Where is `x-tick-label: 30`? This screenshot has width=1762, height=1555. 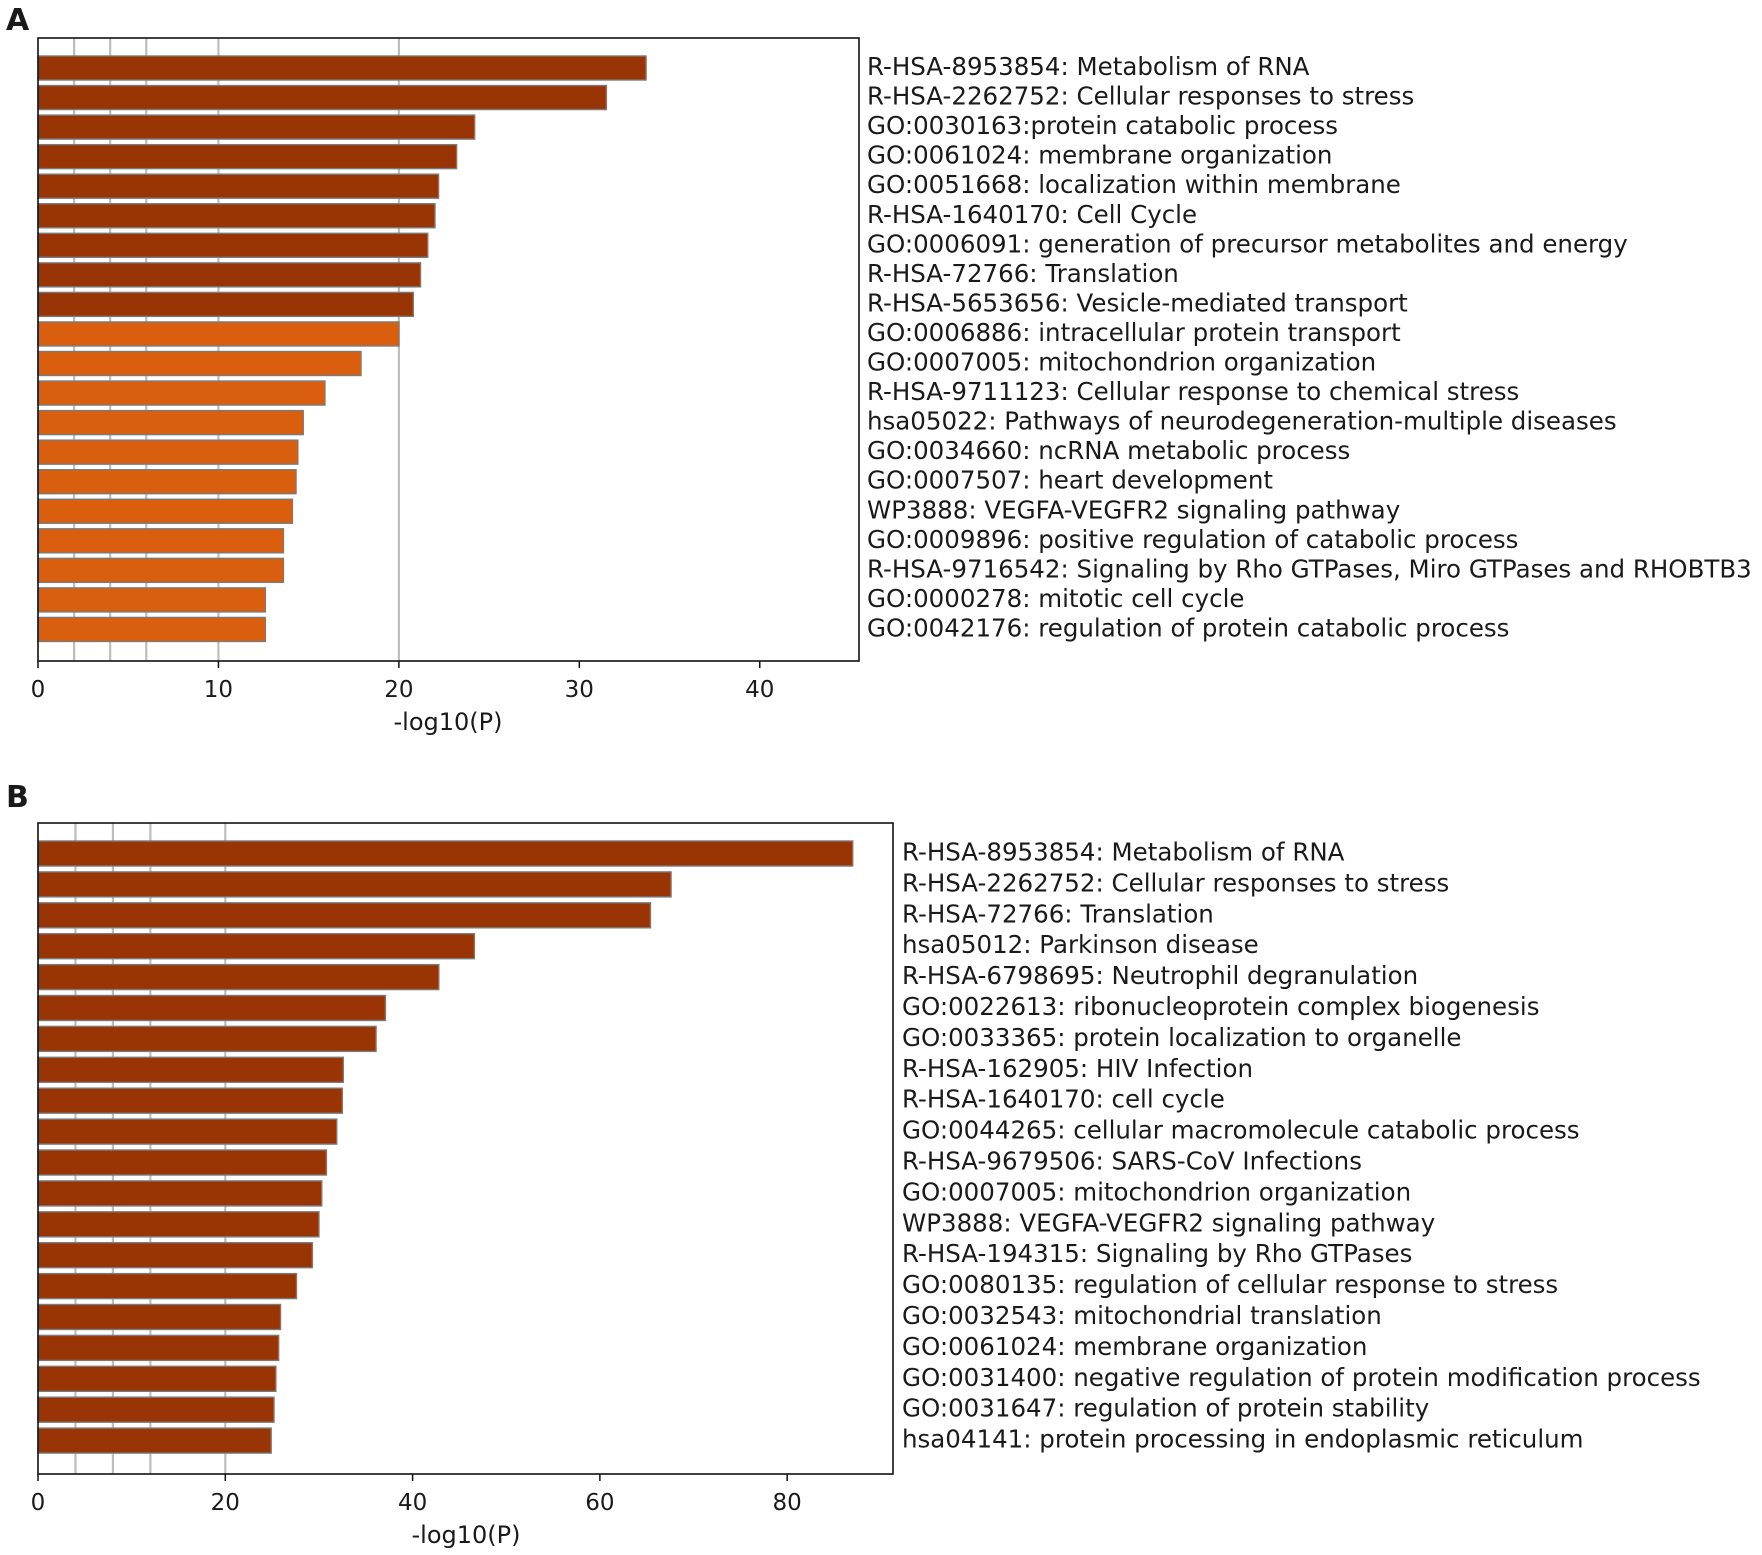 x-tick-label: 30 is located at coordinates (579, 690).